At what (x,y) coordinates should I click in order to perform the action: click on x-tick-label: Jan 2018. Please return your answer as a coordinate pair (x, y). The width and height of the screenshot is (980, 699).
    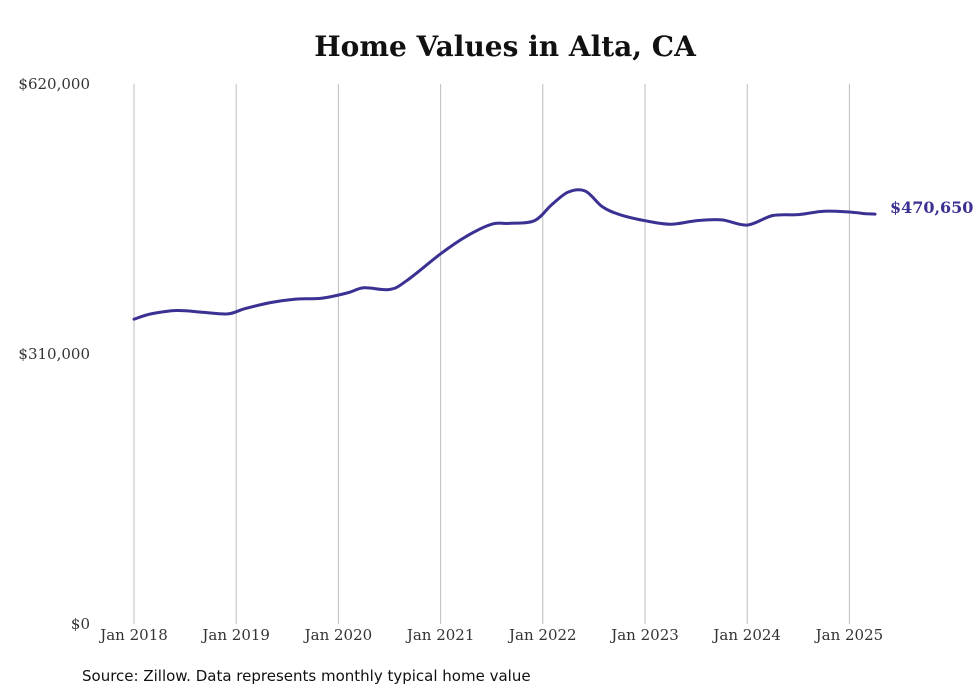
    Looking at the image, I should click on (133, 635).